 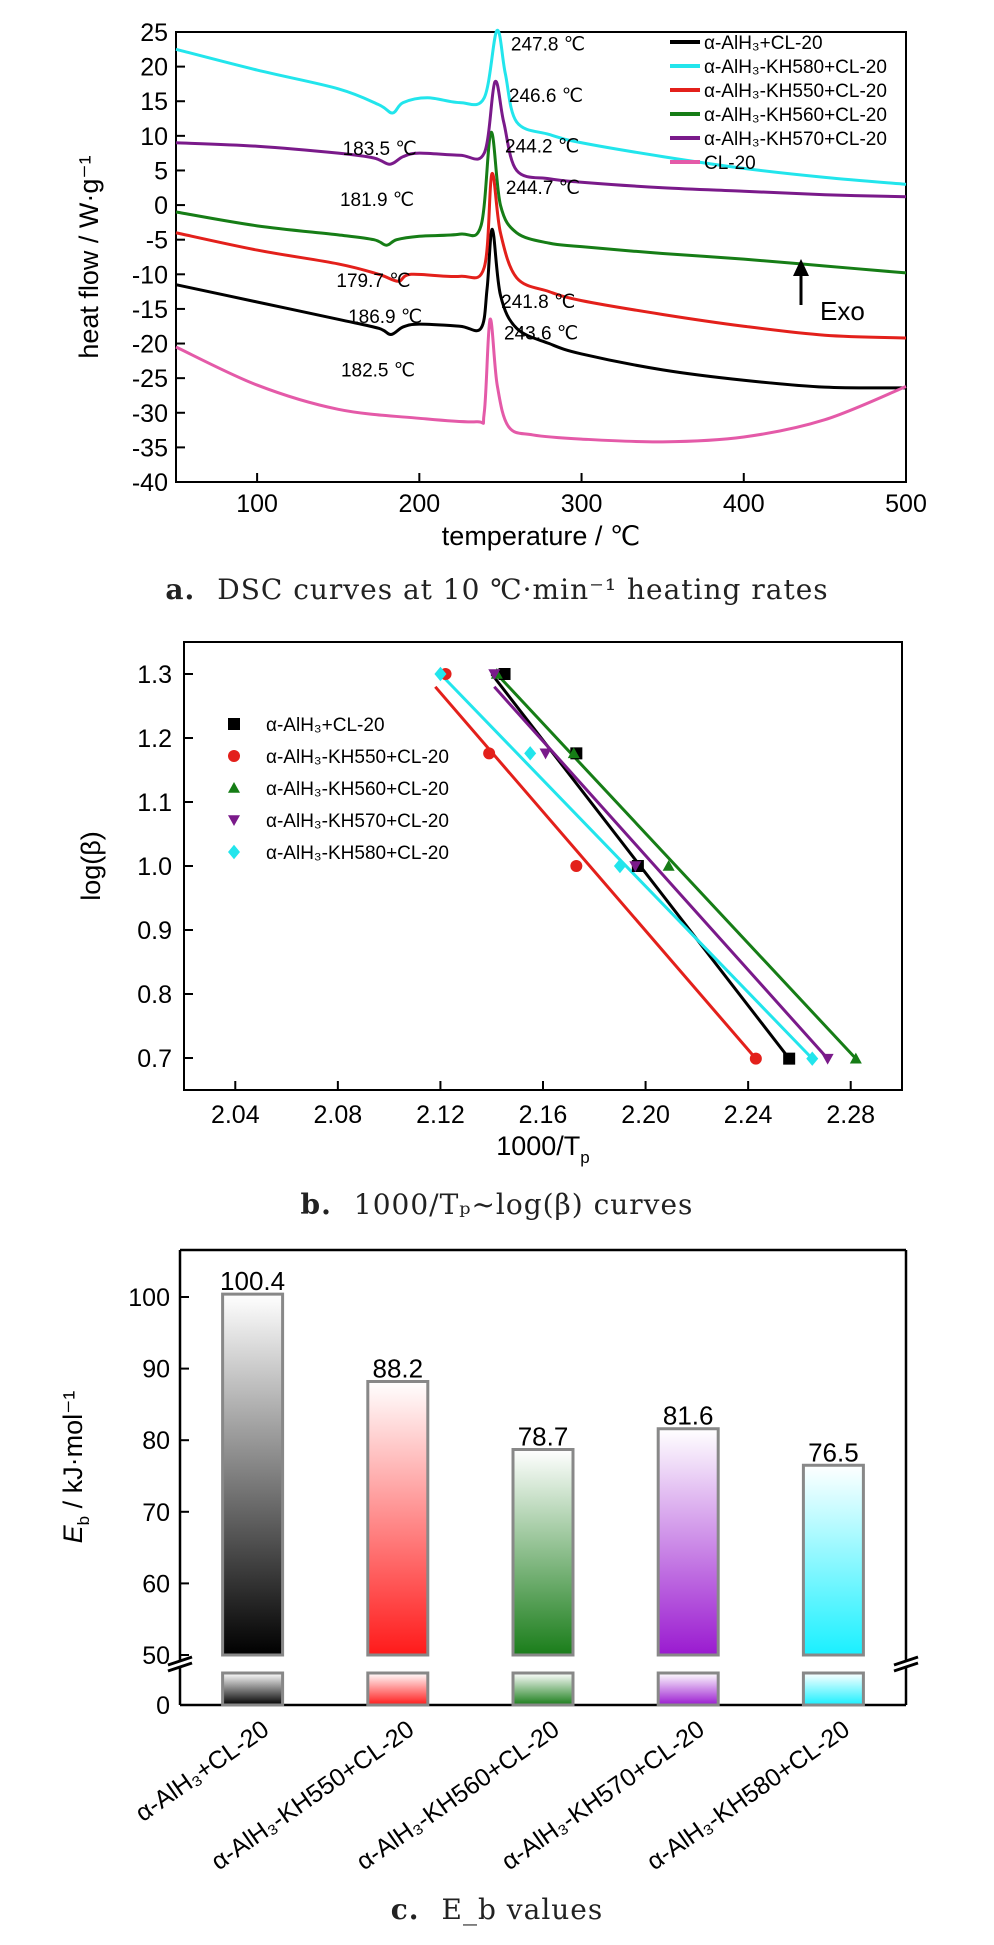 I want to click on x-tick-label: 200, so click(x=419, y=504).